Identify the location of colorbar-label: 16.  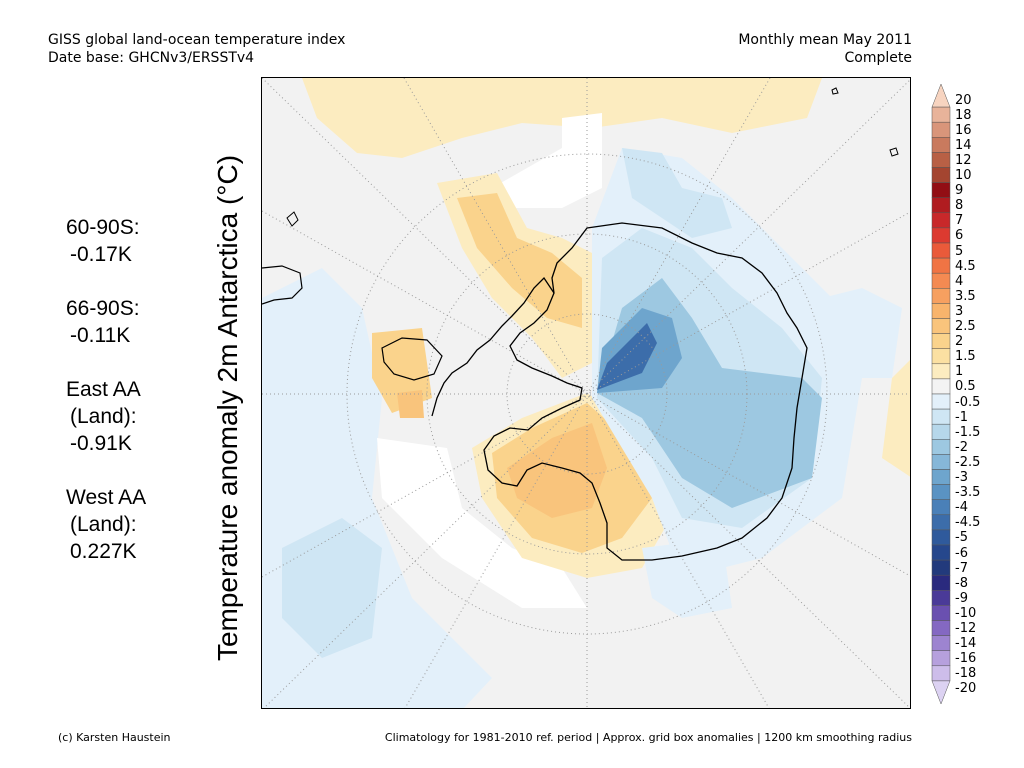
(963, 130).